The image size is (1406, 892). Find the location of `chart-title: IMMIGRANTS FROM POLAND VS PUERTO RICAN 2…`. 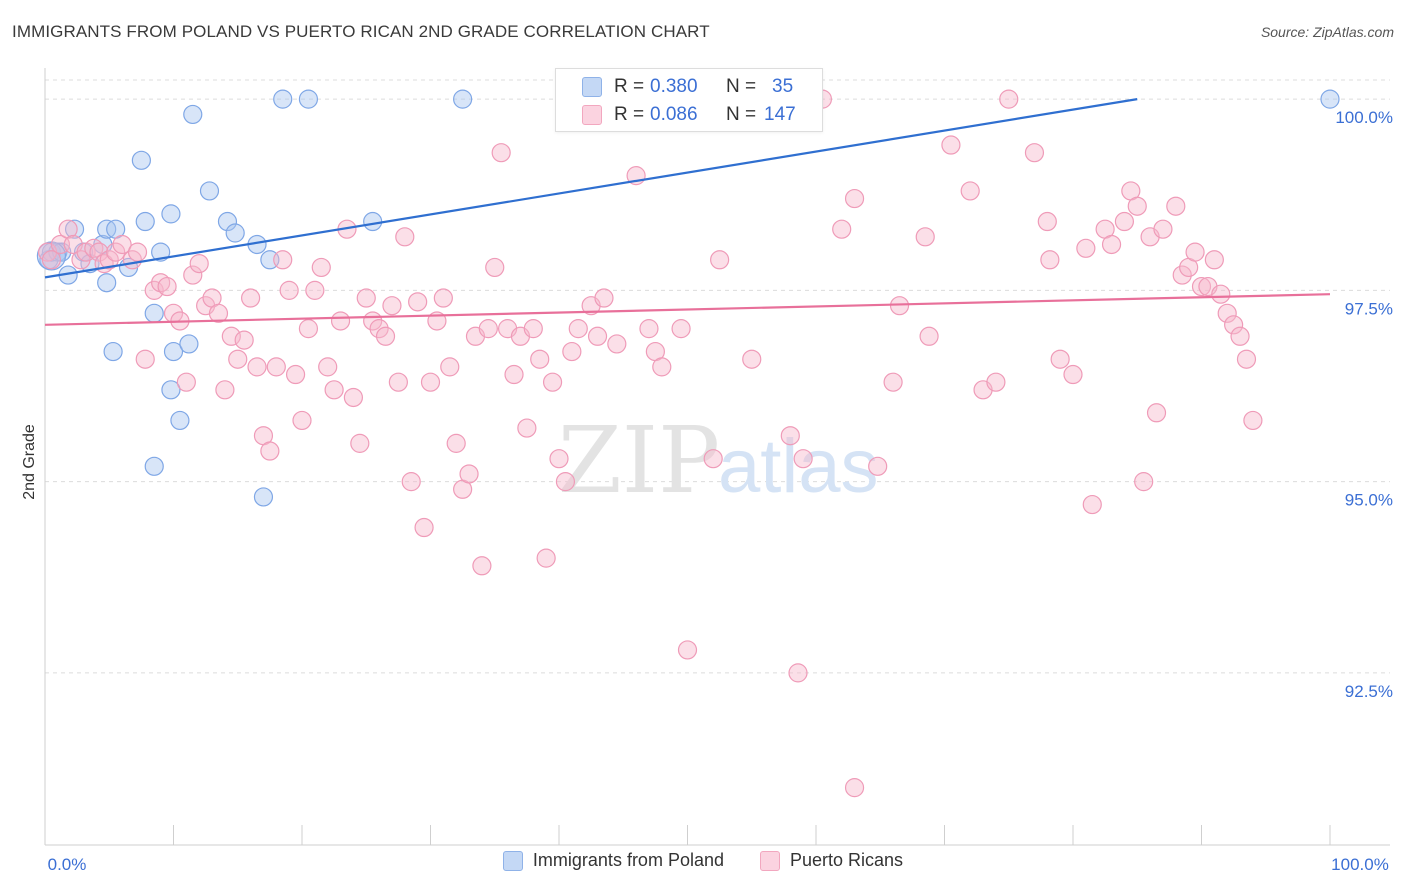

chart-title: IMMIGRANTS FROM POLAND VS PUERTO RICAN 2… is located at coordinates (361, 31).